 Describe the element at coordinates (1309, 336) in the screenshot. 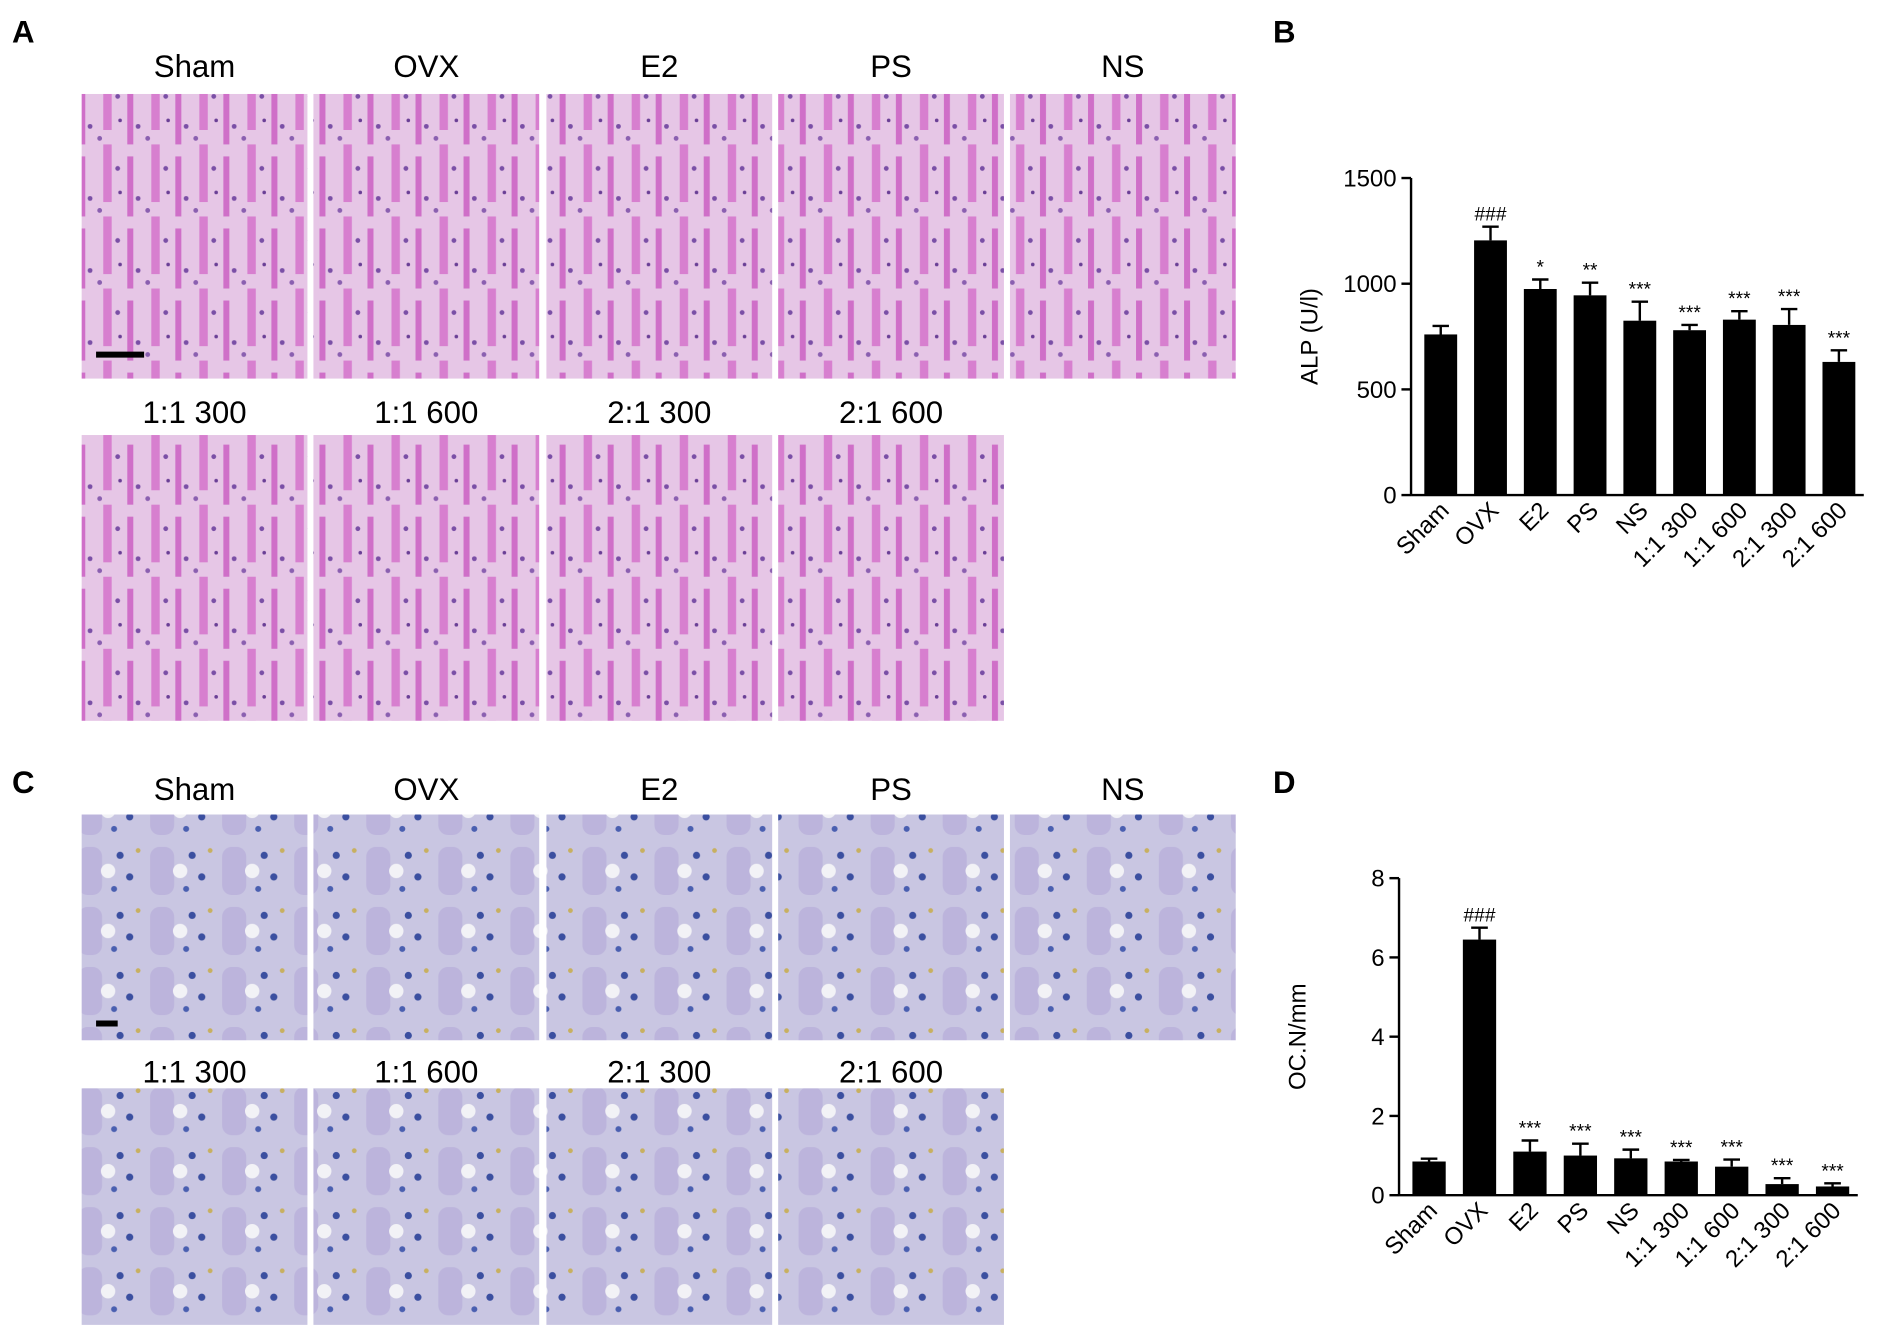

I see `y-axis-label: ALP (U/l)` at that location.